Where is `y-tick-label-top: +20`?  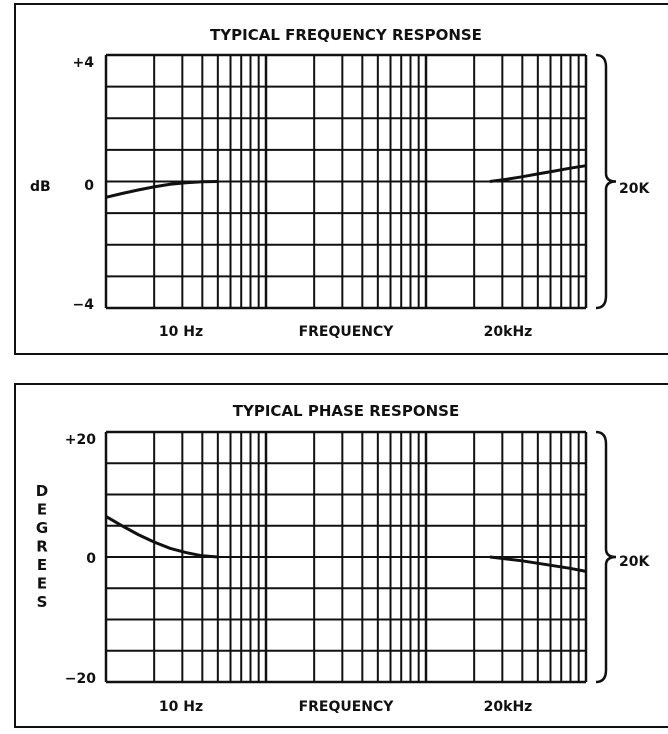
y-tick-label-top: +20 is located at coordinates (80, 440).